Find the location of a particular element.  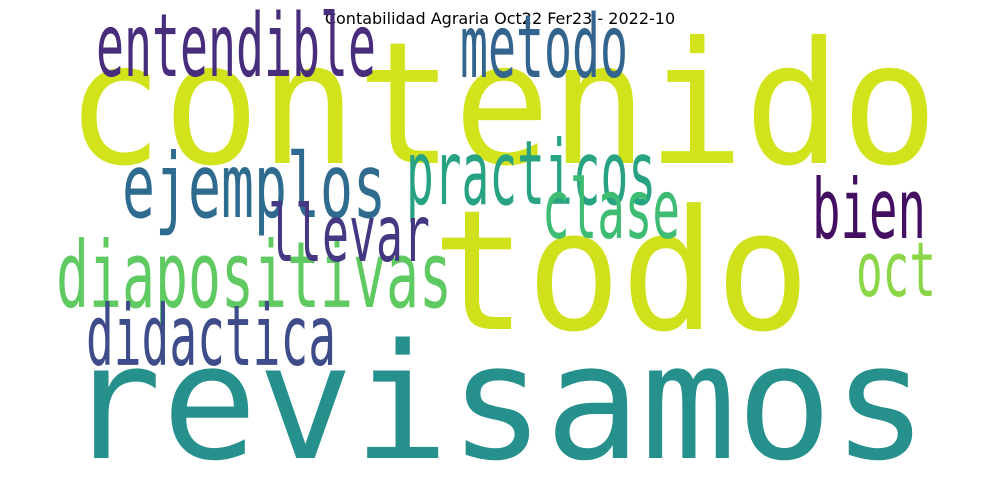

word-didactica: didactica is located at coordinates (211, 336).